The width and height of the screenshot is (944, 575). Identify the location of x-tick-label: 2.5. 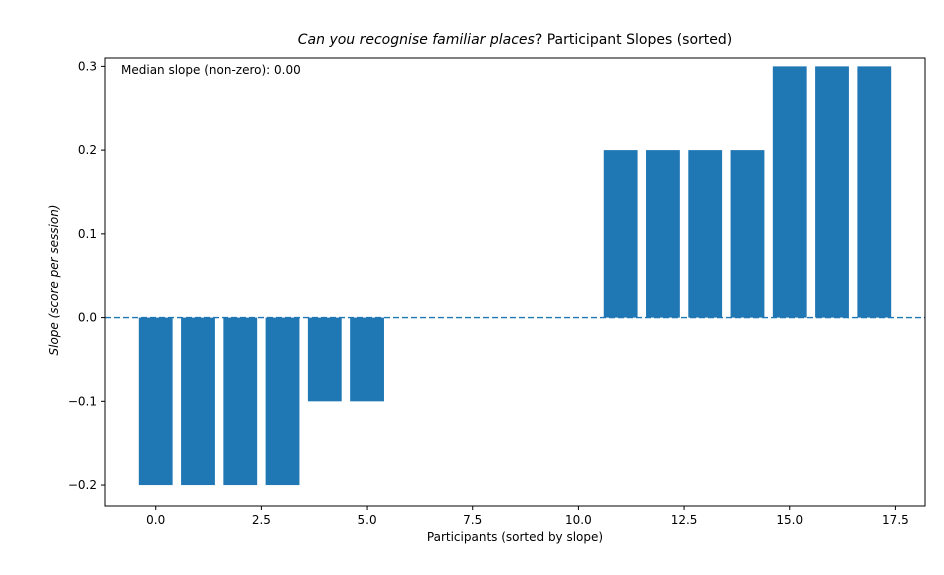
(261, 520).